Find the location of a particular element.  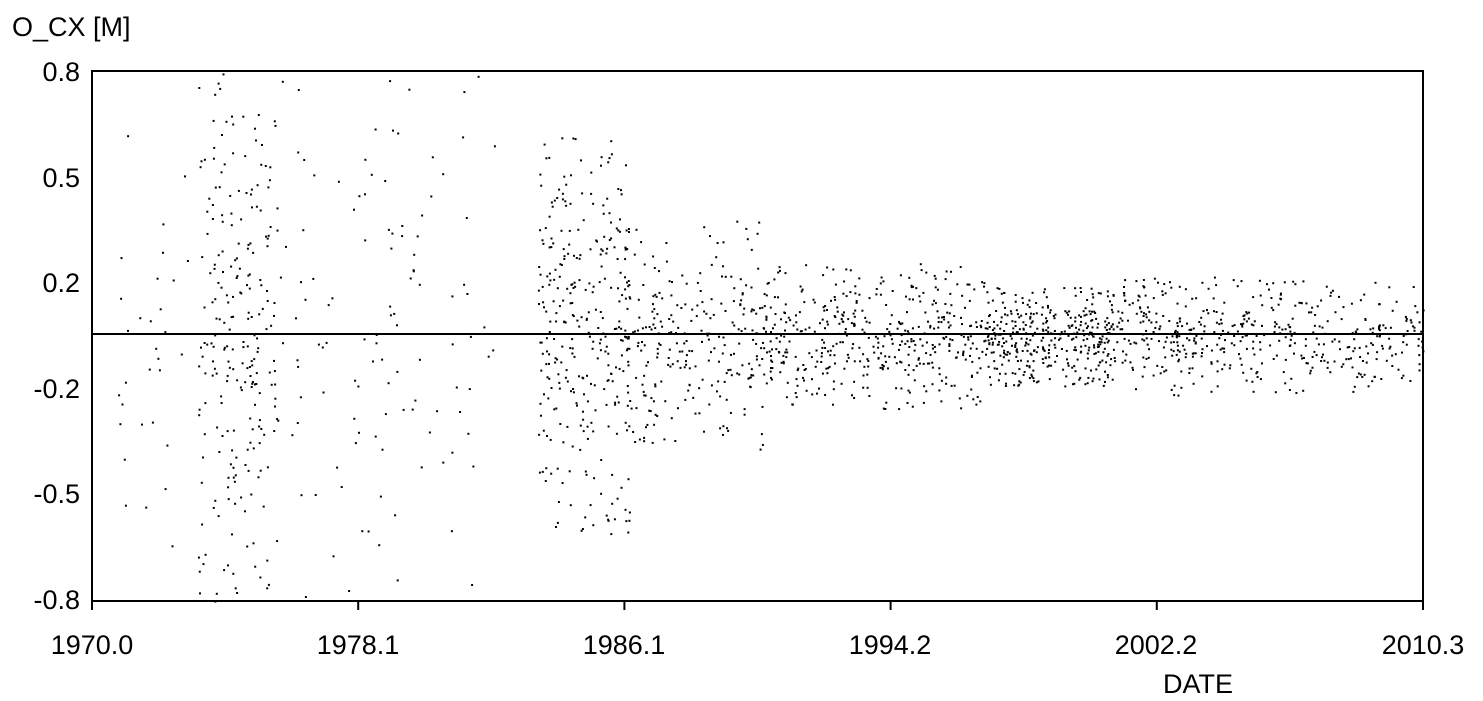

x-tick-label: 1986.1 is located at coordinates (624, 645).